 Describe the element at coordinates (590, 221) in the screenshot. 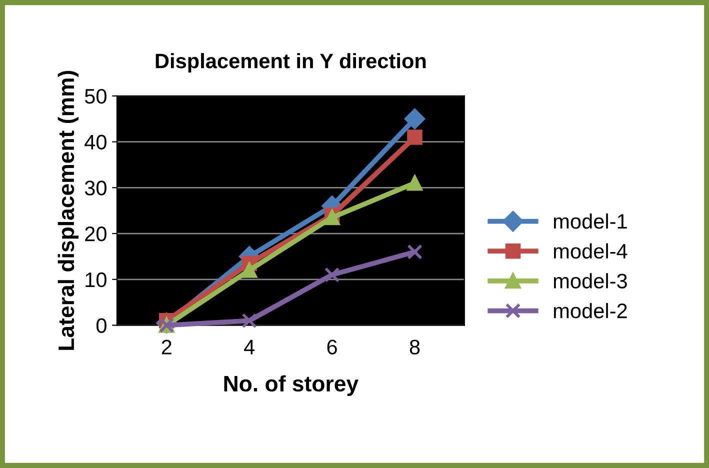

I see `legend-label: model-1` at that location.